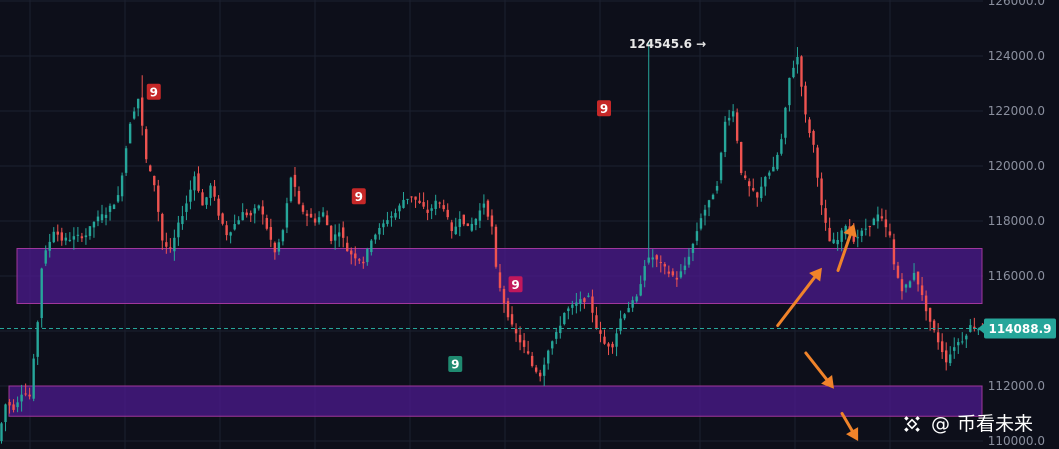 This screenshot has width=1059, height=449. I want to click on y-tick-label: 112000.0, so click(1016, 386).